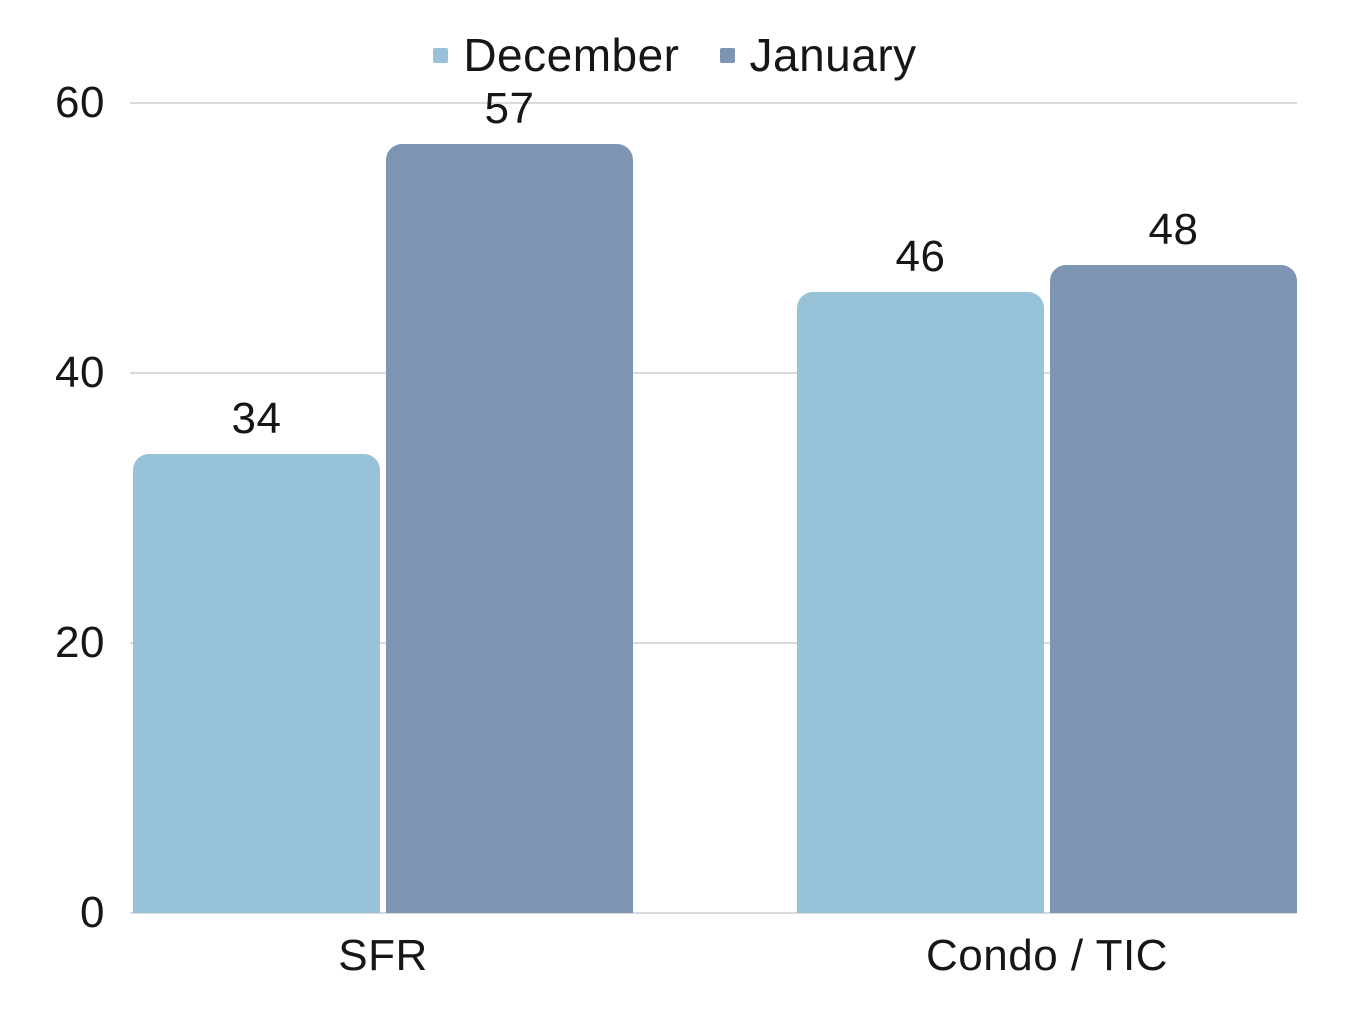  Describe the element at coordinates (920, 602) in the screenshot. I see `bar-condotic-december` at that location.